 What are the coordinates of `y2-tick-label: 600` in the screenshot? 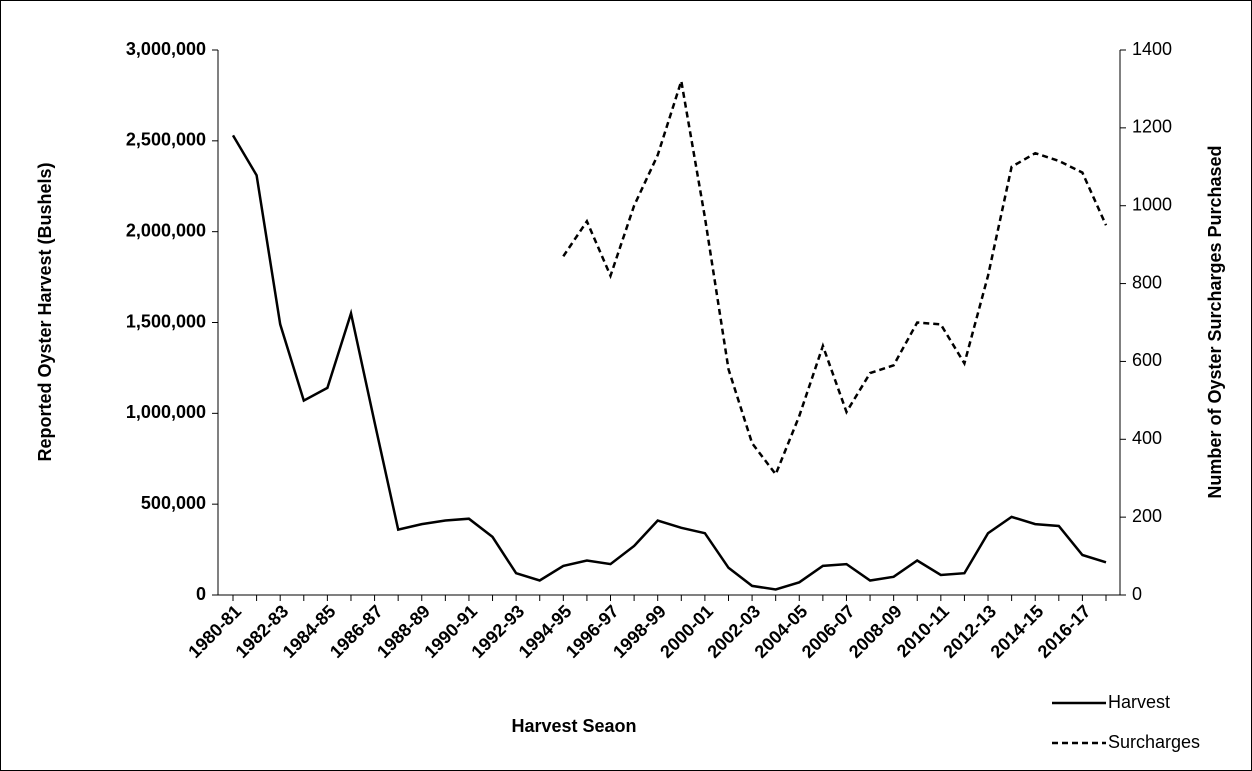 It's located at (1147, 360).